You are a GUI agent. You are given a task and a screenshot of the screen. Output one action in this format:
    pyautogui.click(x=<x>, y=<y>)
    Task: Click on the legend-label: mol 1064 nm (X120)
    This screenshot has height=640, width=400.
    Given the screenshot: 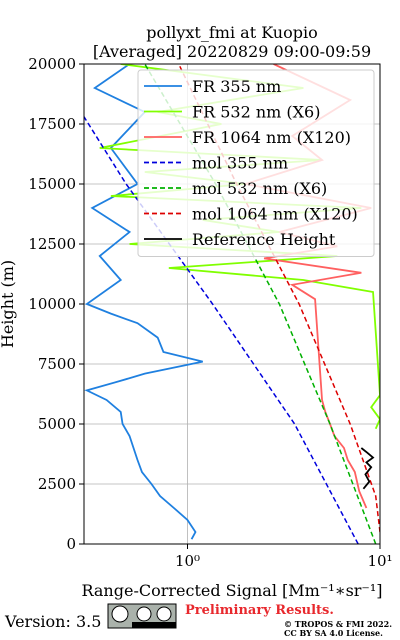 What is the action you would take?
    pyautogui.click(x=275, y=214)
    